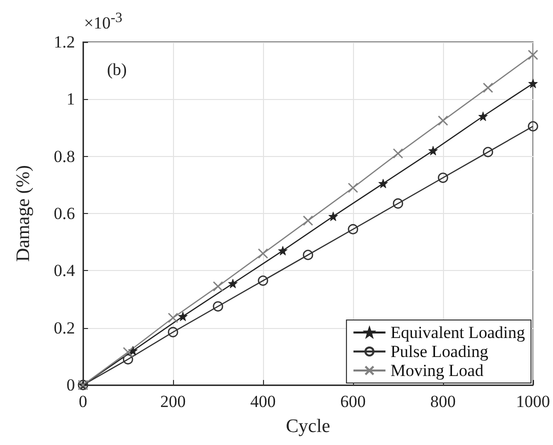 This screenshot has height=445, width=553. What do you see at coordinates (173, 401) in the screenshot?
I see `x-tick-label: 200` at bounding box center [173, 401].